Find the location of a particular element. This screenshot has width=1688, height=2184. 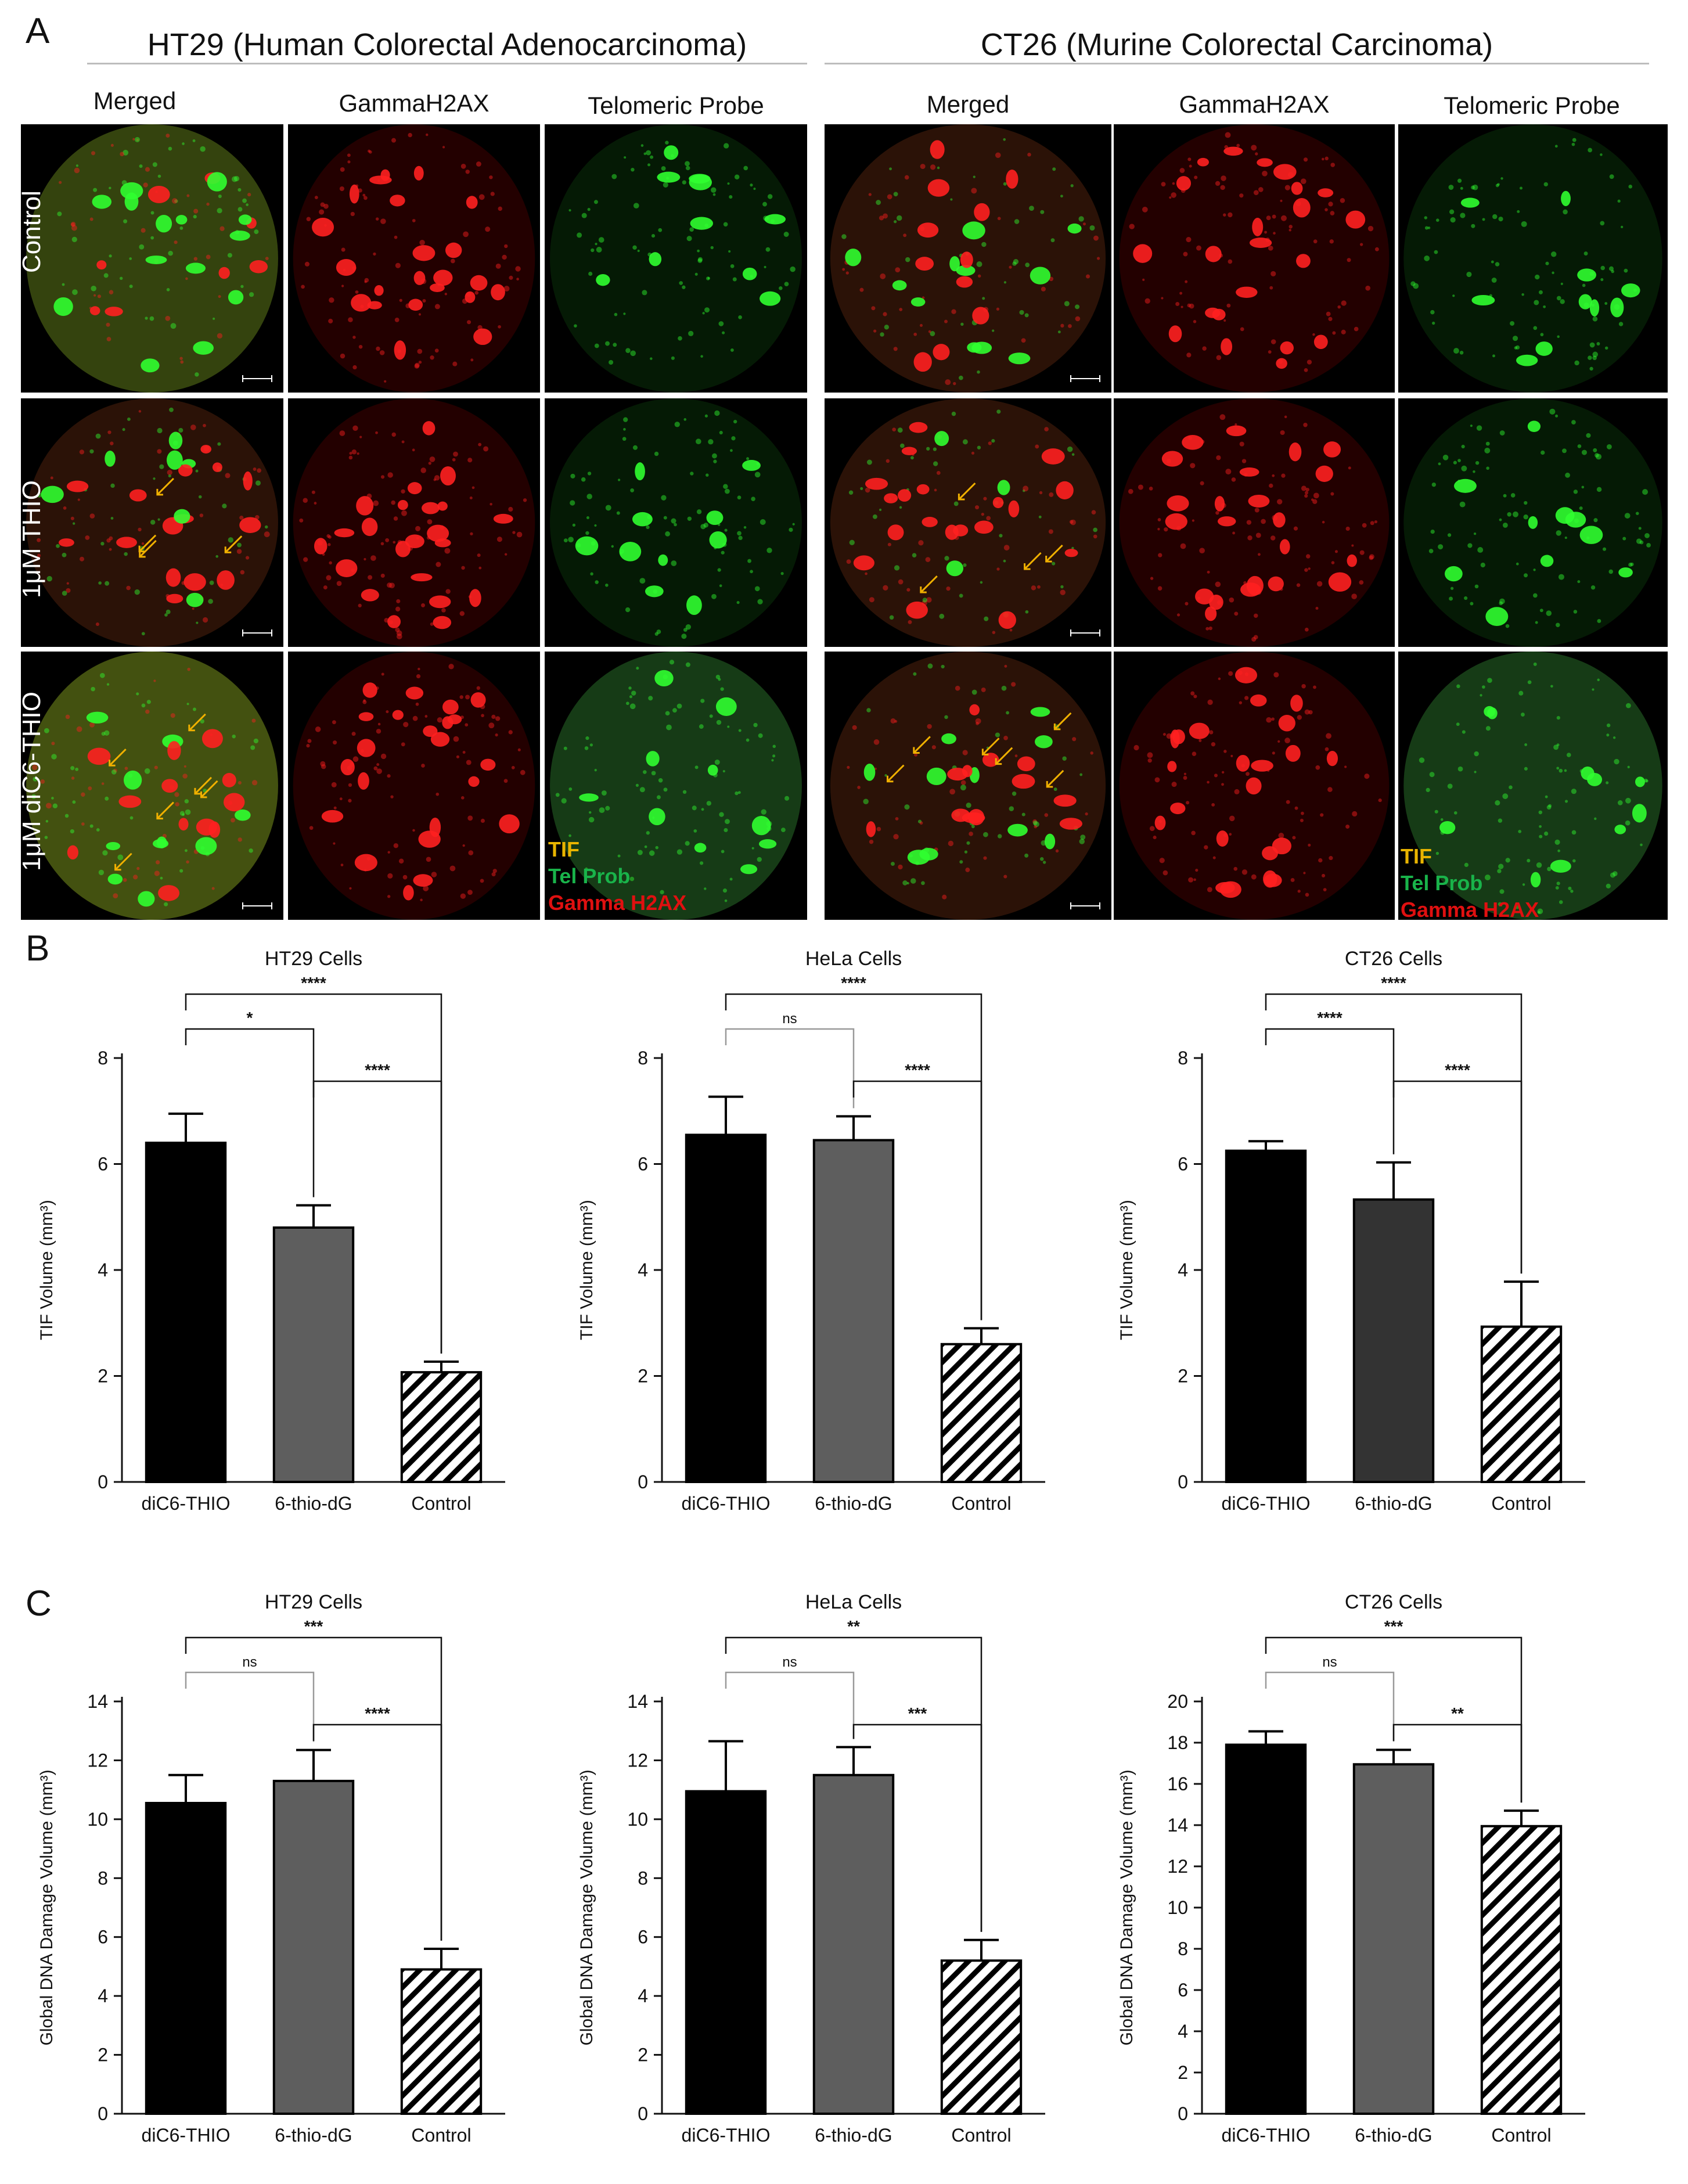

micrograph-ht29-gamma-thio is located at coordinates (414, 522).